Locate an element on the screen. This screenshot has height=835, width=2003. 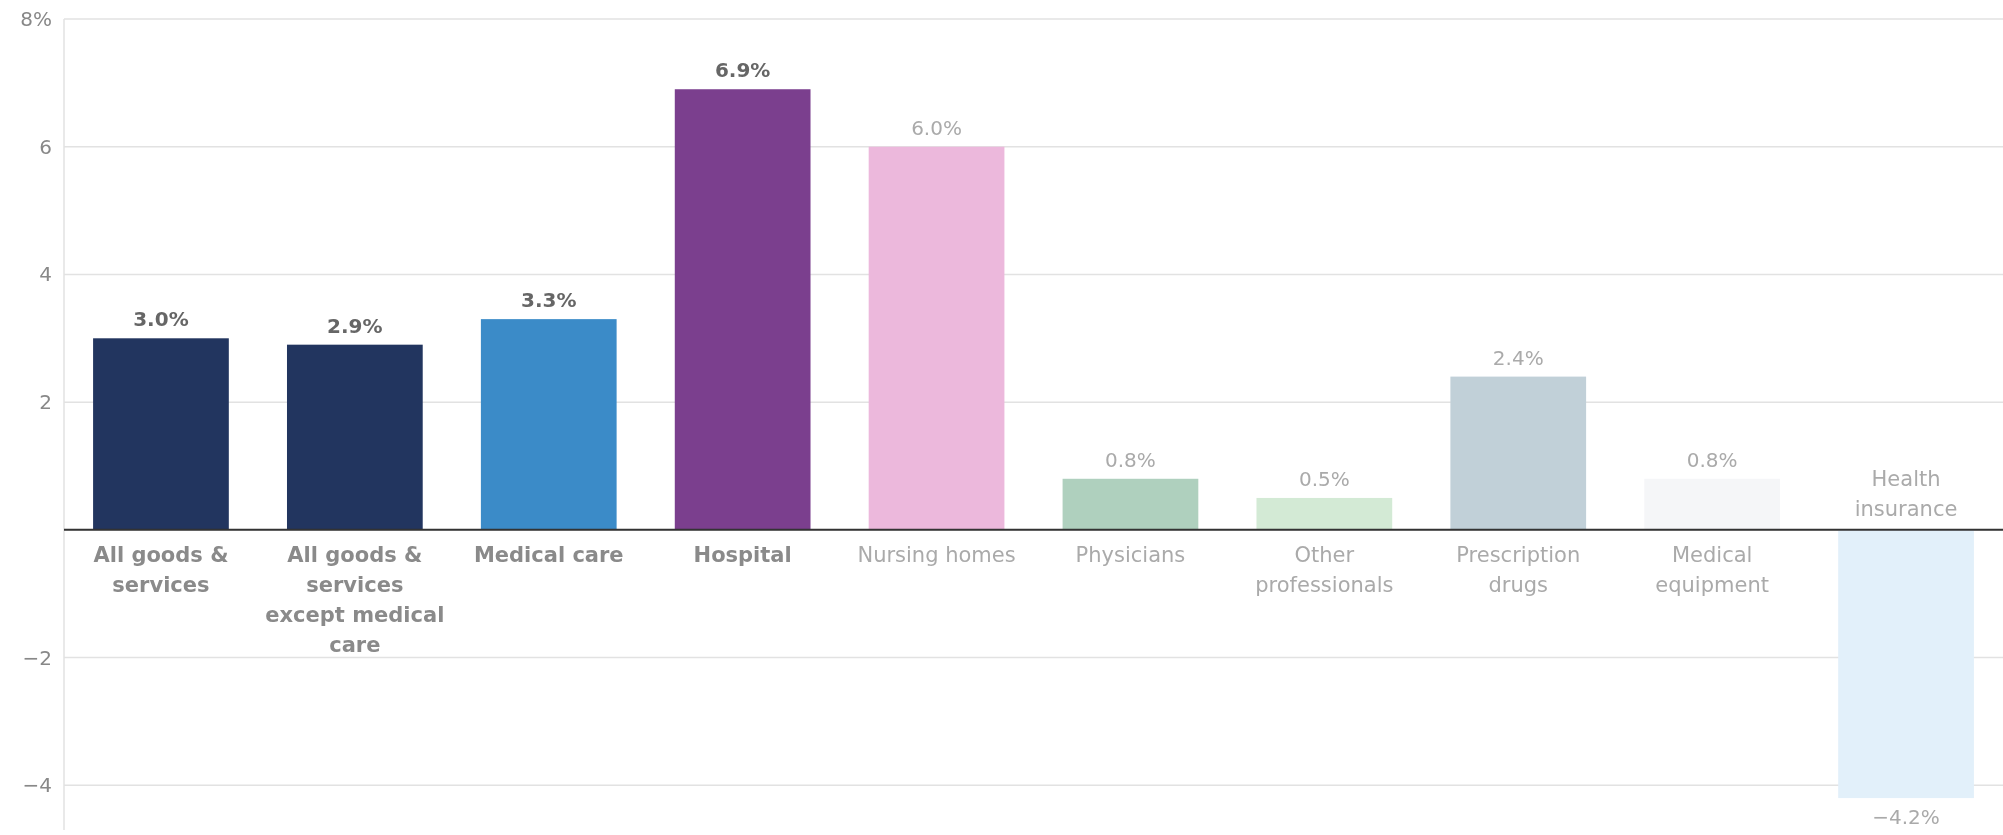
data-label: −4.2% is located at coordinates (1906, 817).